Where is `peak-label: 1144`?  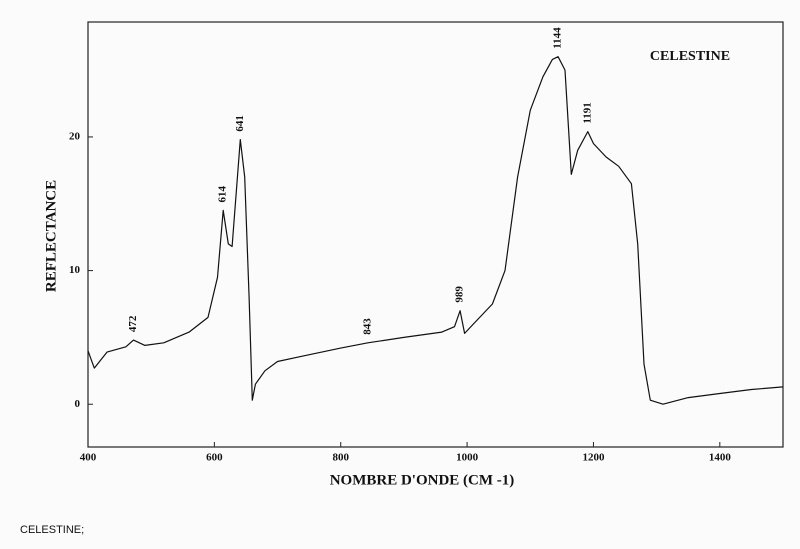
peak-label: 1144 is located at coordinates (558, 38).